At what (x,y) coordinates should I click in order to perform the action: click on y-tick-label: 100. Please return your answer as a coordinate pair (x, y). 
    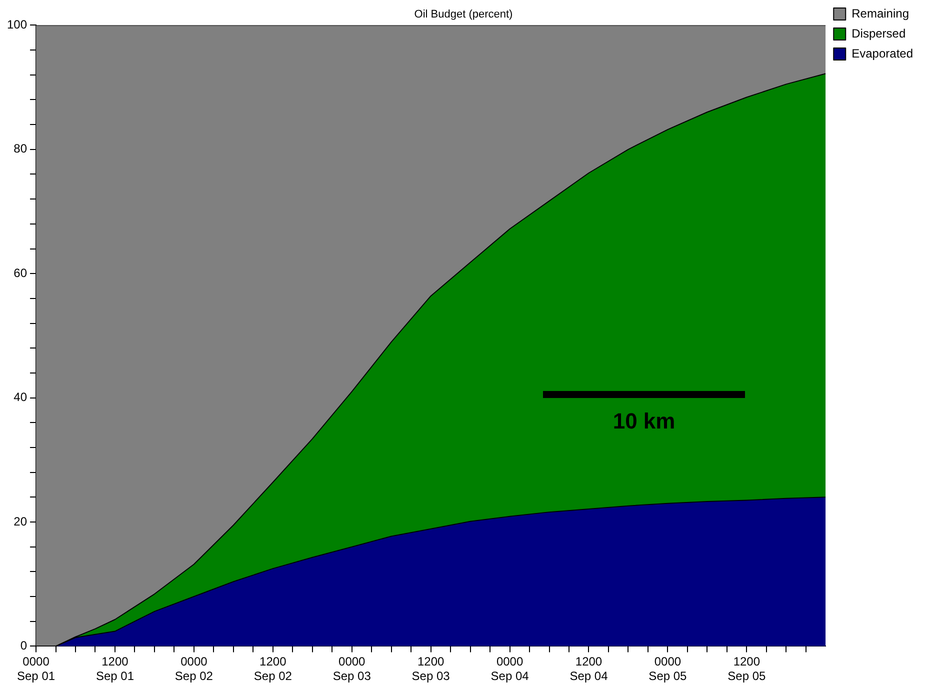
    Looking at the image, I should click on (17, 25).